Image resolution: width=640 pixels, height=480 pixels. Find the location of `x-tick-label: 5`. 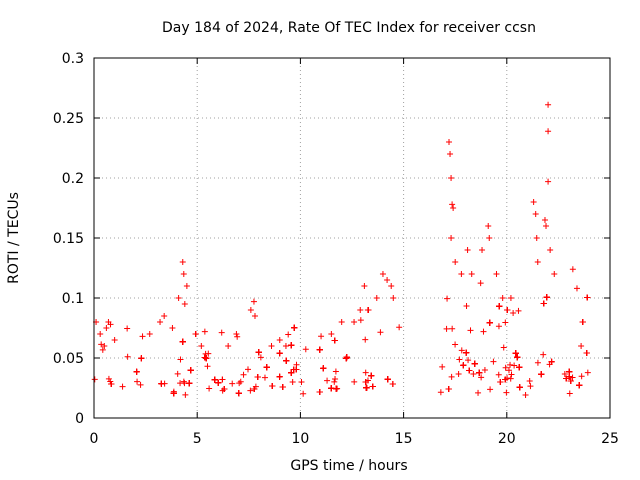

x-tick-label: 5 is located at coordinates (197, 439).